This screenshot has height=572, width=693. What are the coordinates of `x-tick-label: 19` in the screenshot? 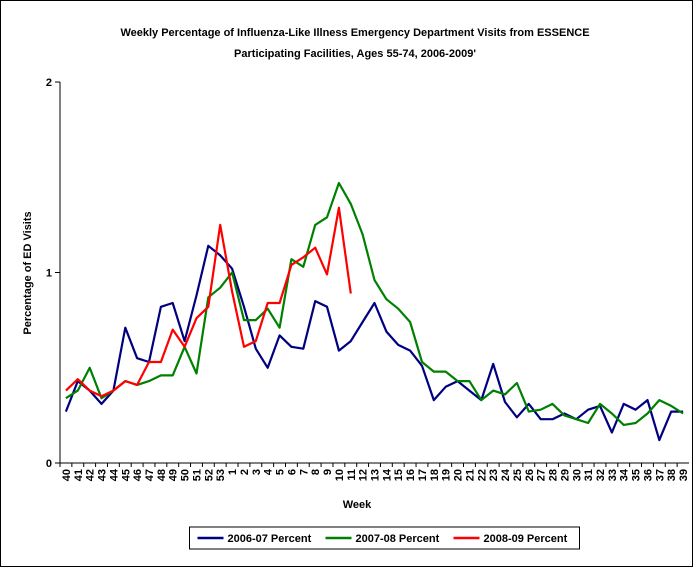 It's located at (447, 475).